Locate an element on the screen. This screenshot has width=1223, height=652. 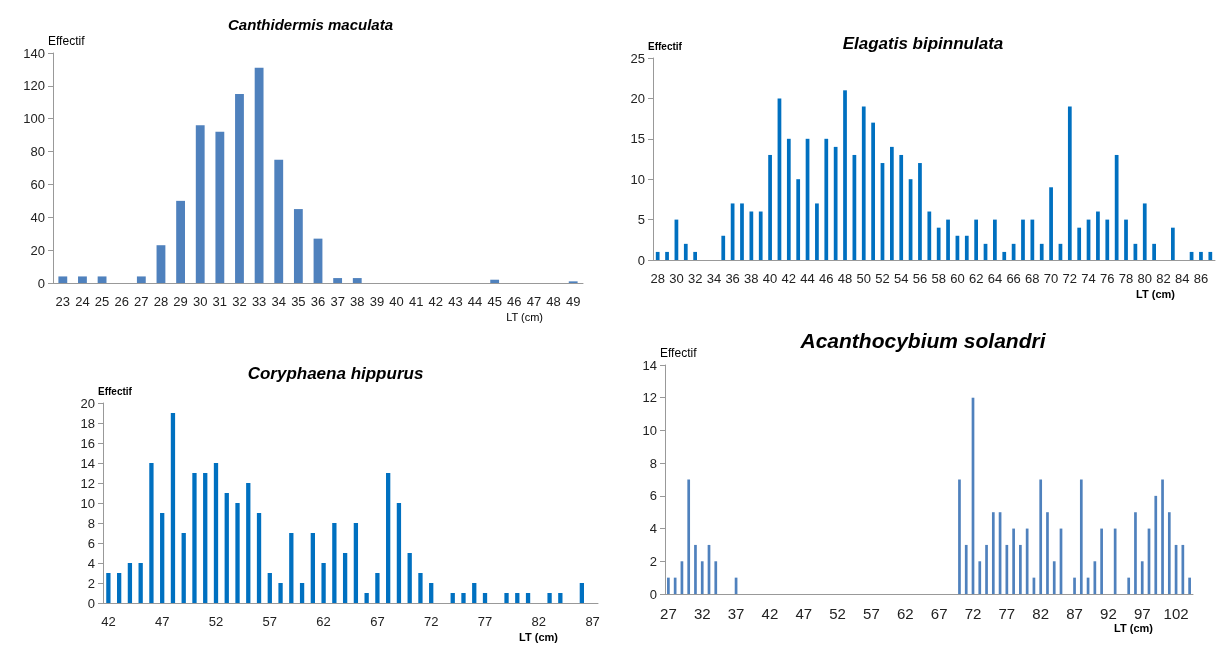
y-tick-label: 60 is located at coordinates (37, 184).